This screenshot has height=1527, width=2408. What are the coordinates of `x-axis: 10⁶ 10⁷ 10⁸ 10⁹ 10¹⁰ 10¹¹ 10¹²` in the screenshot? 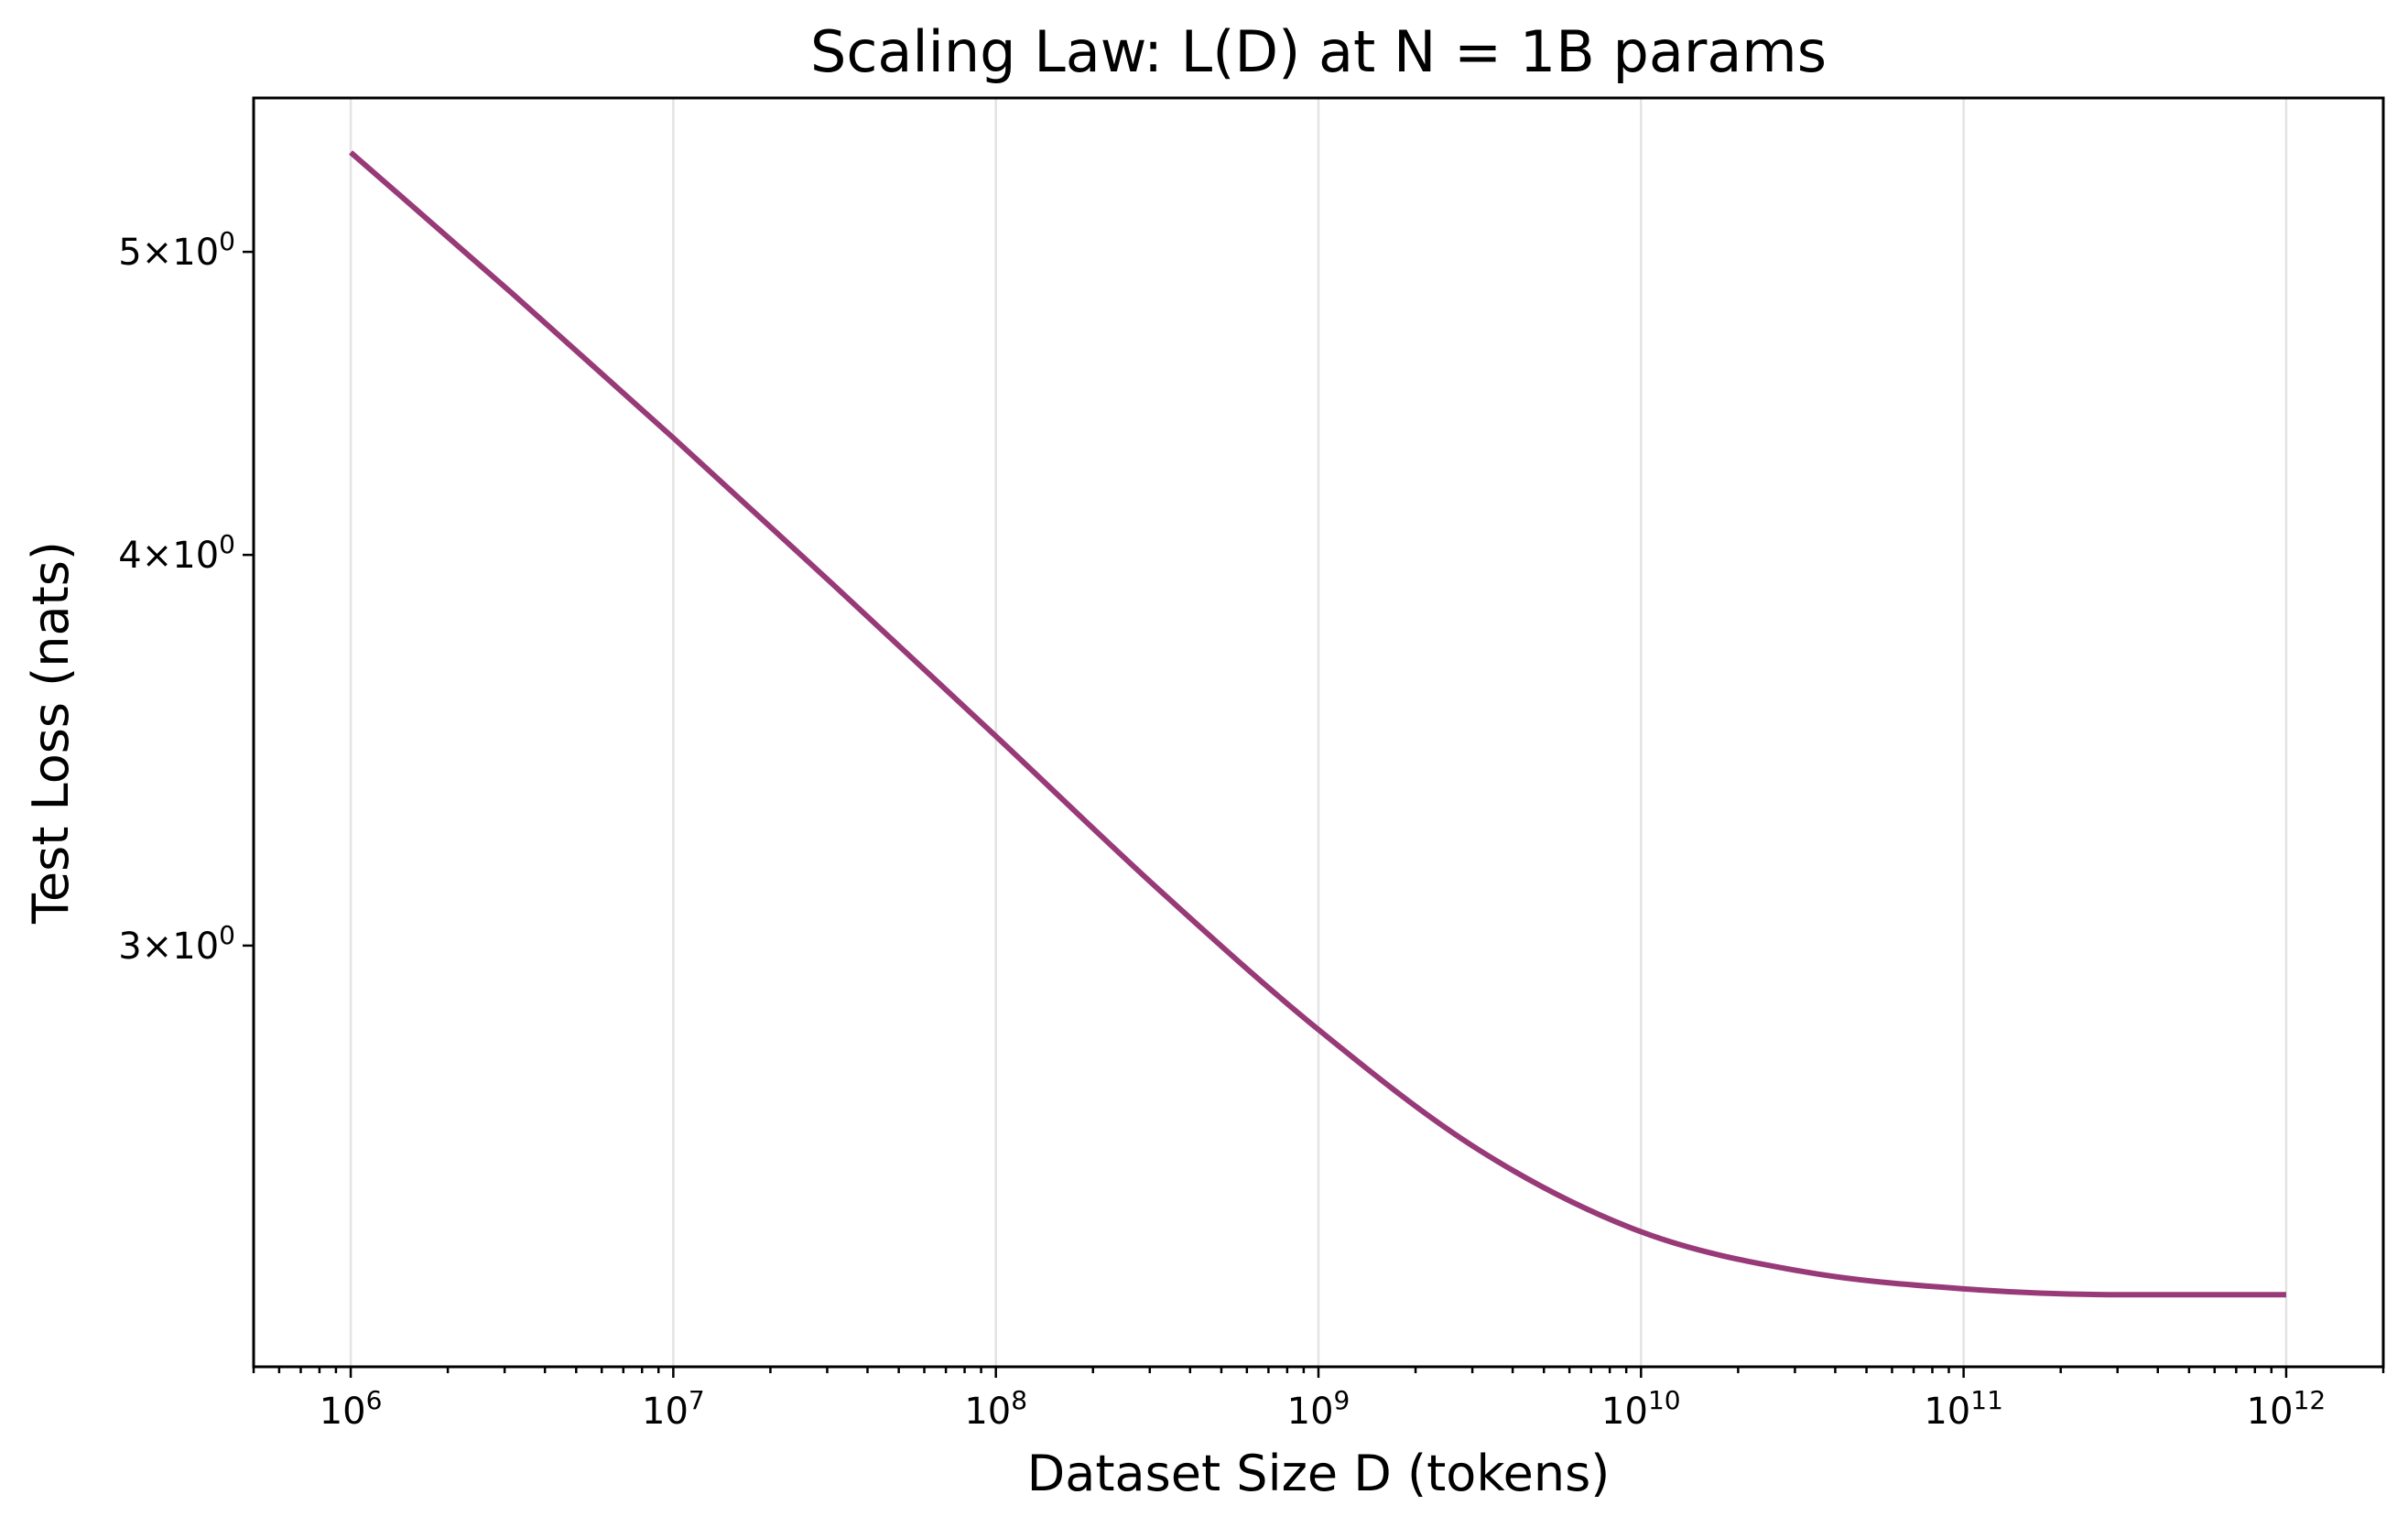 It's located at (1318, 1400).